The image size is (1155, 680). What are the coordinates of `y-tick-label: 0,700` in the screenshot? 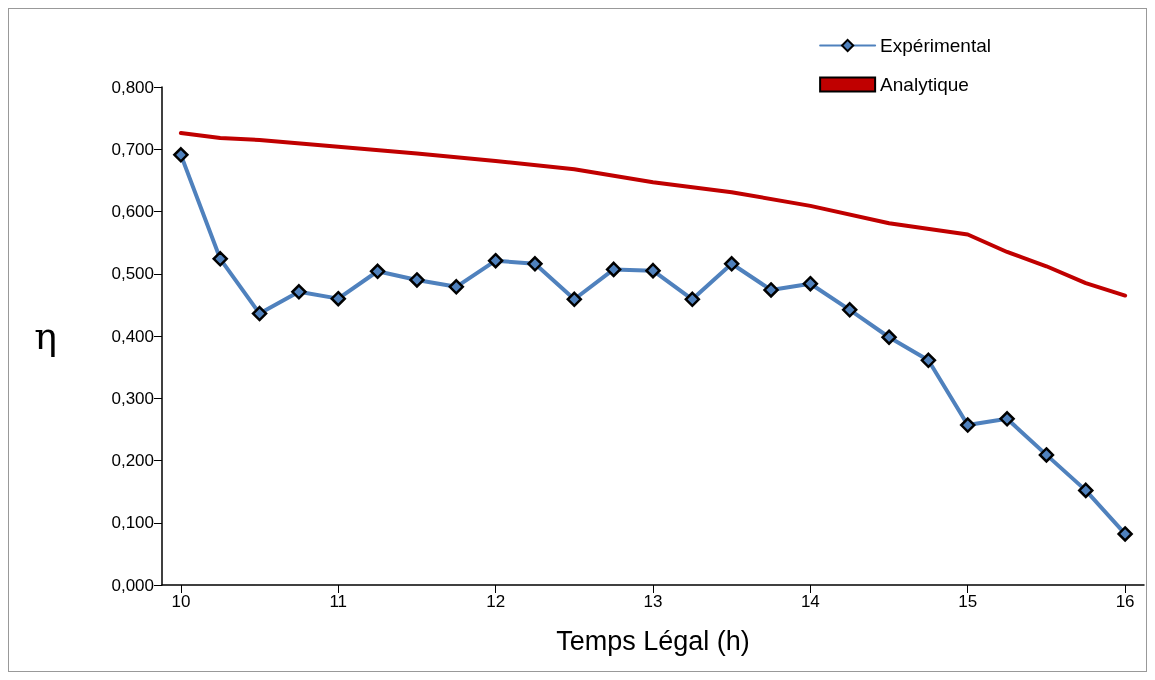 It's located at (132, 149).